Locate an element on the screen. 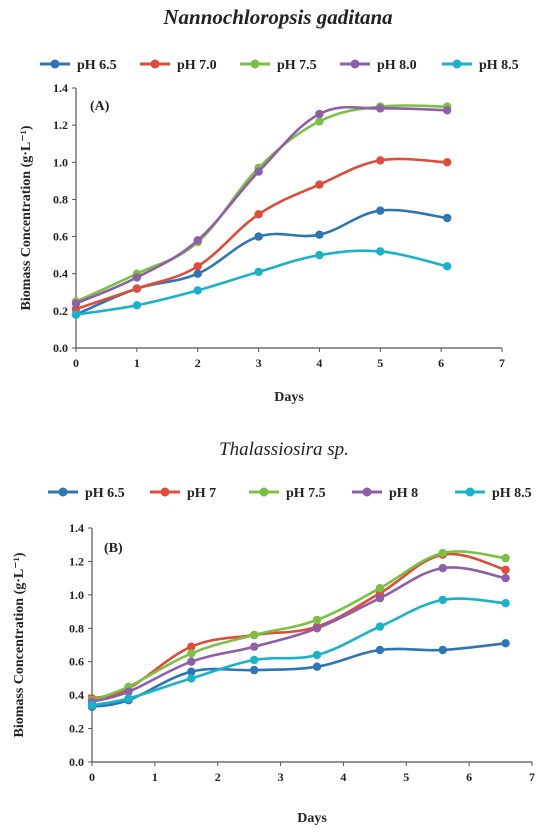 The width and height of the screenshot is (550, 840). y-tick-label: 1.0 is located at coordinates (76, 595).